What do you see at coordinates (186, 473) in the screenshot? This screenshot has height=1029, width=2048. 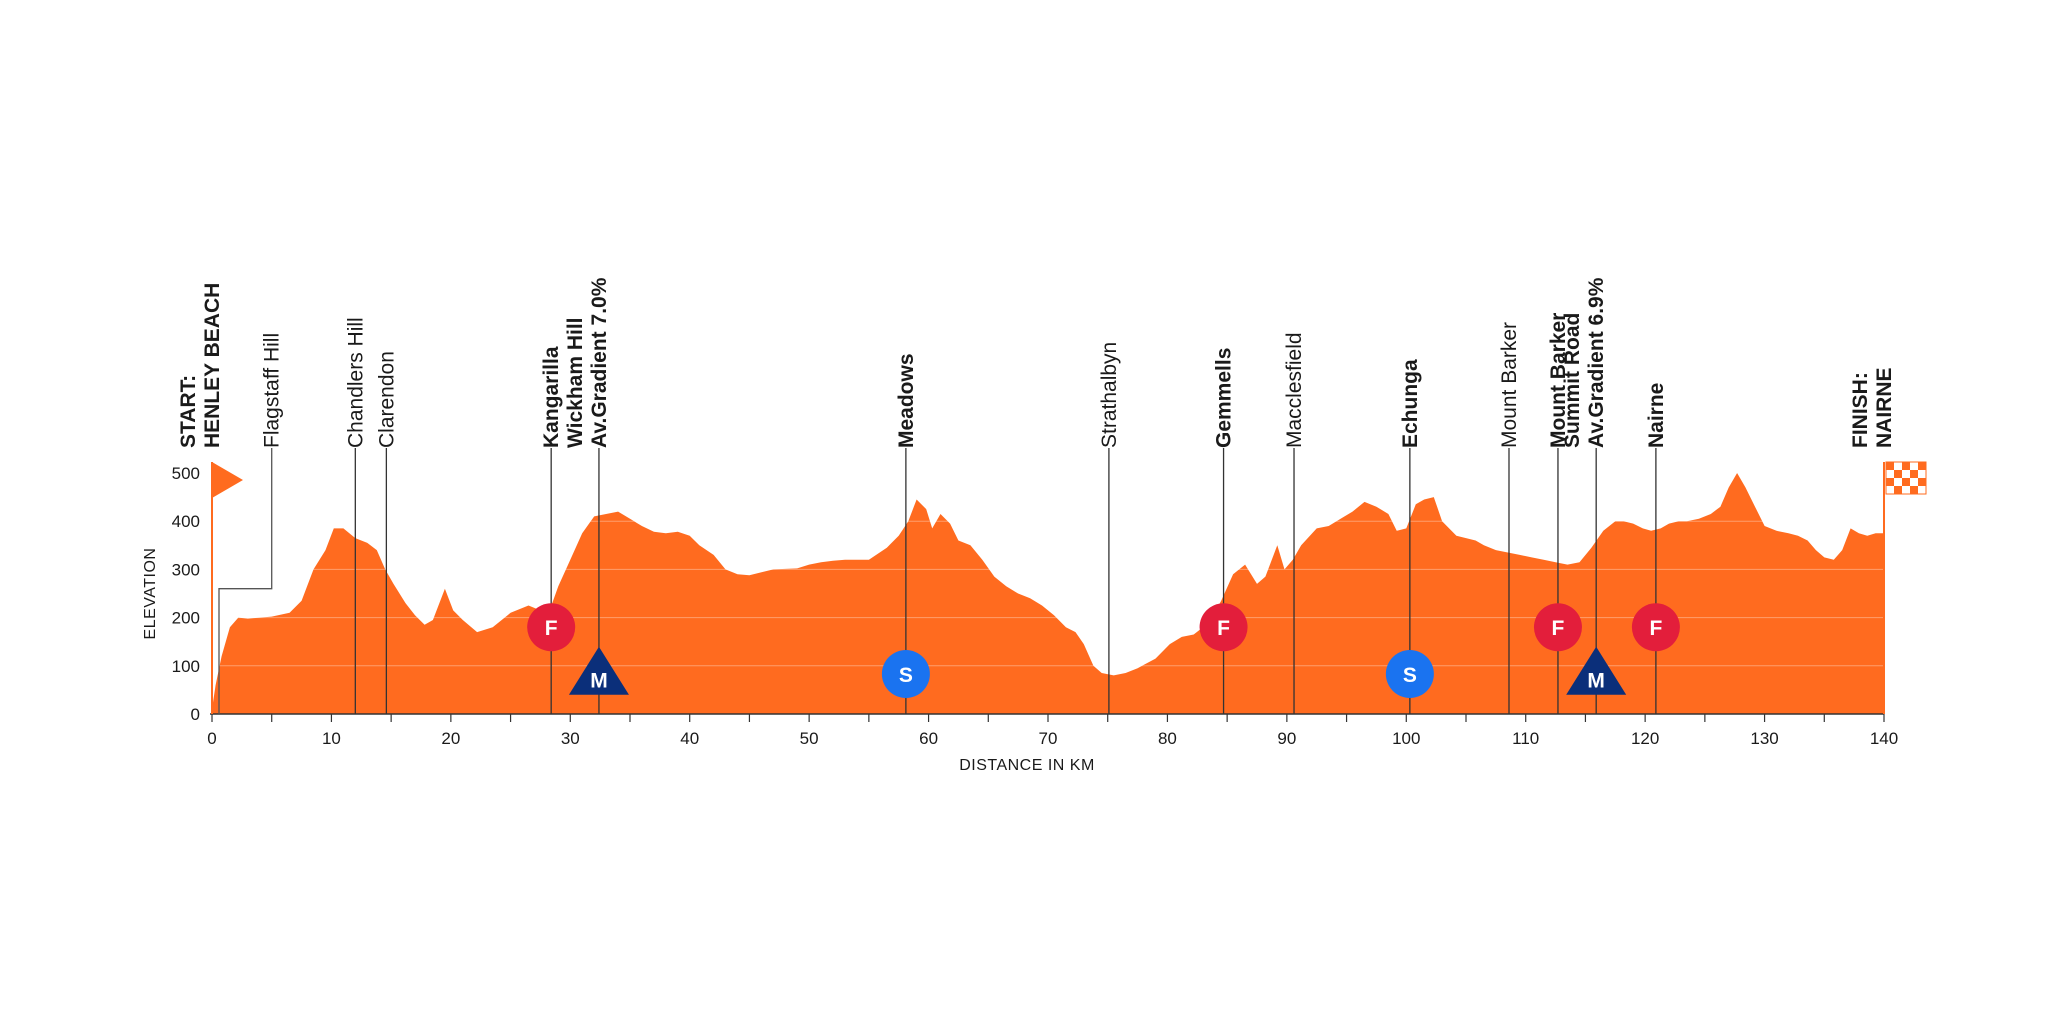 I see `y-tick-label: 500` at bounding box center [186, 473].